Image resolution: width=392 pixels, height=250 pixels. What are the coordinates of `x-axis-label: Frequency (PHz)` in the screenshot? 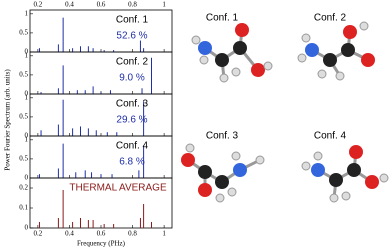 It's located at (101, 244).